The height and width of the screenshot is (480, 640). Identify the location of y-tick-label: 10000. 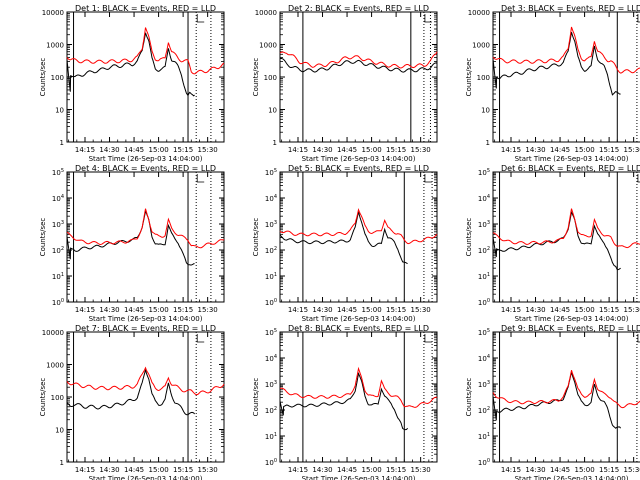
(479, 13).